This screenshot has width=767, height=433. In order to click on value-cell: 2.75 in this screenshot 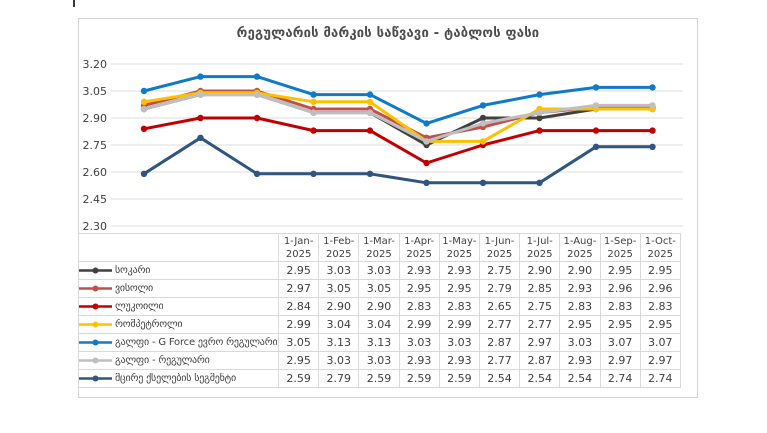, I will do `click(499, 270)`.